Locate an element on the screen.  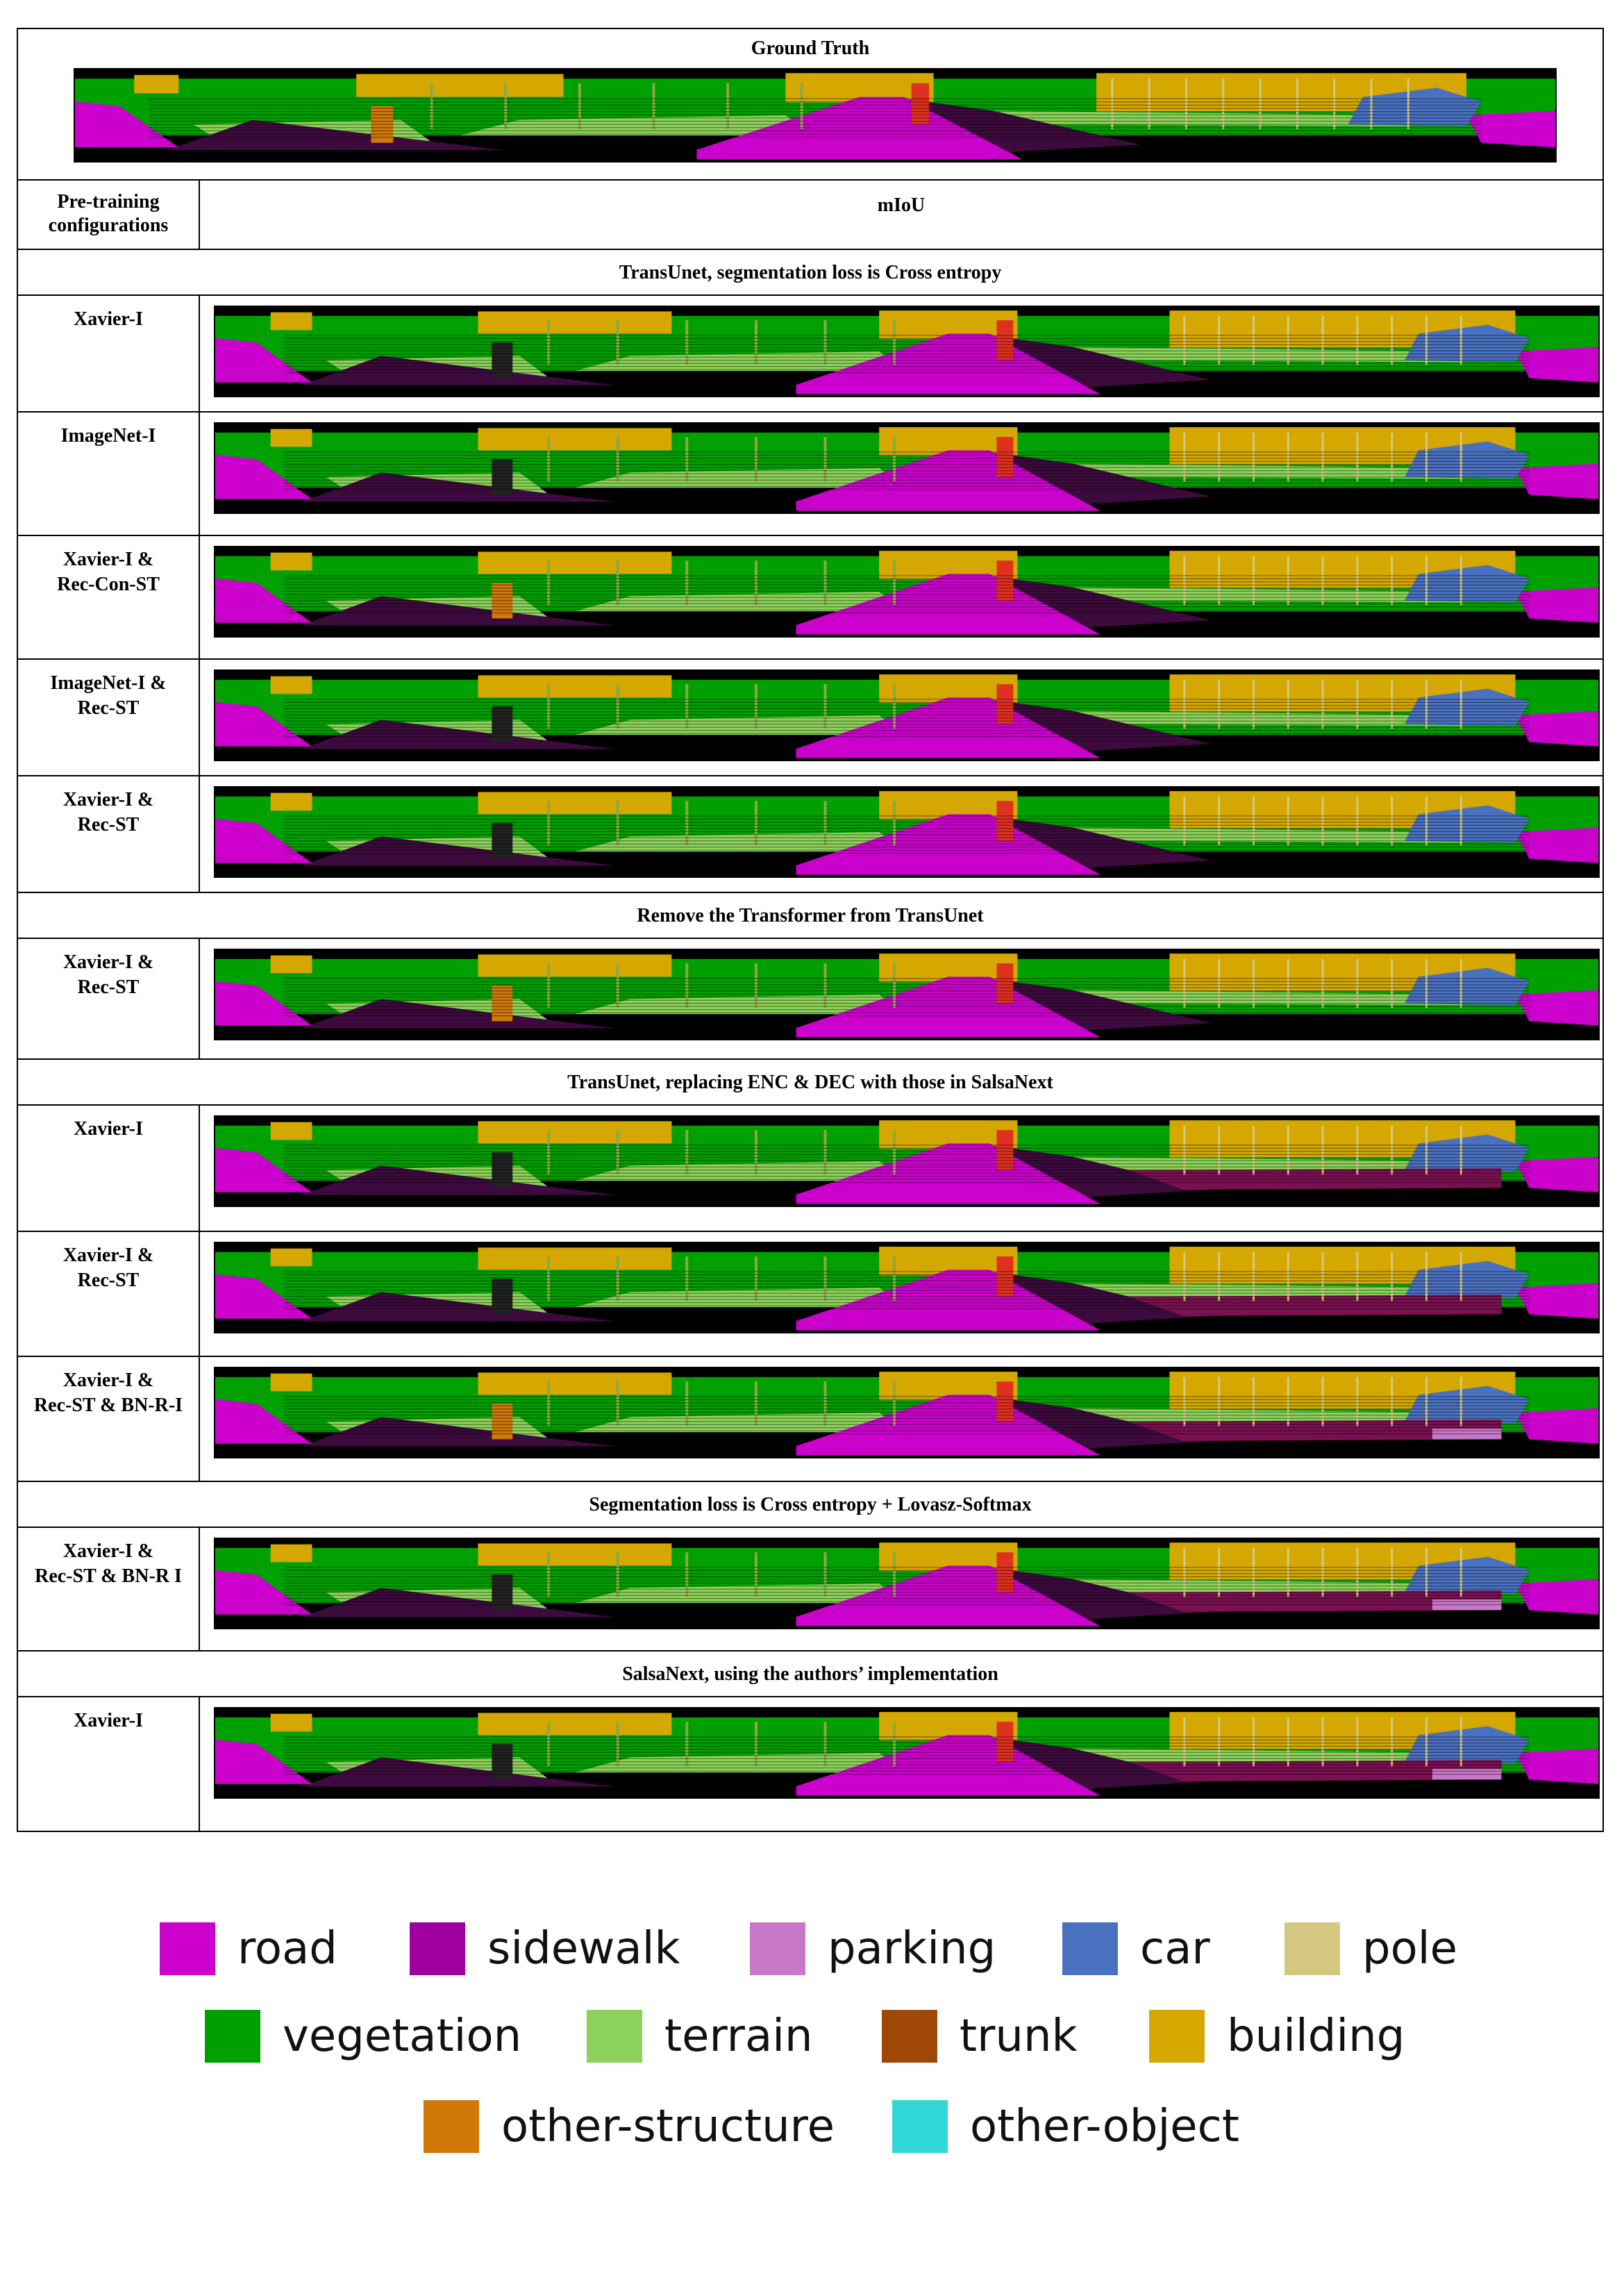
legend-label: trunk is located at coordinates (1019, 2037).